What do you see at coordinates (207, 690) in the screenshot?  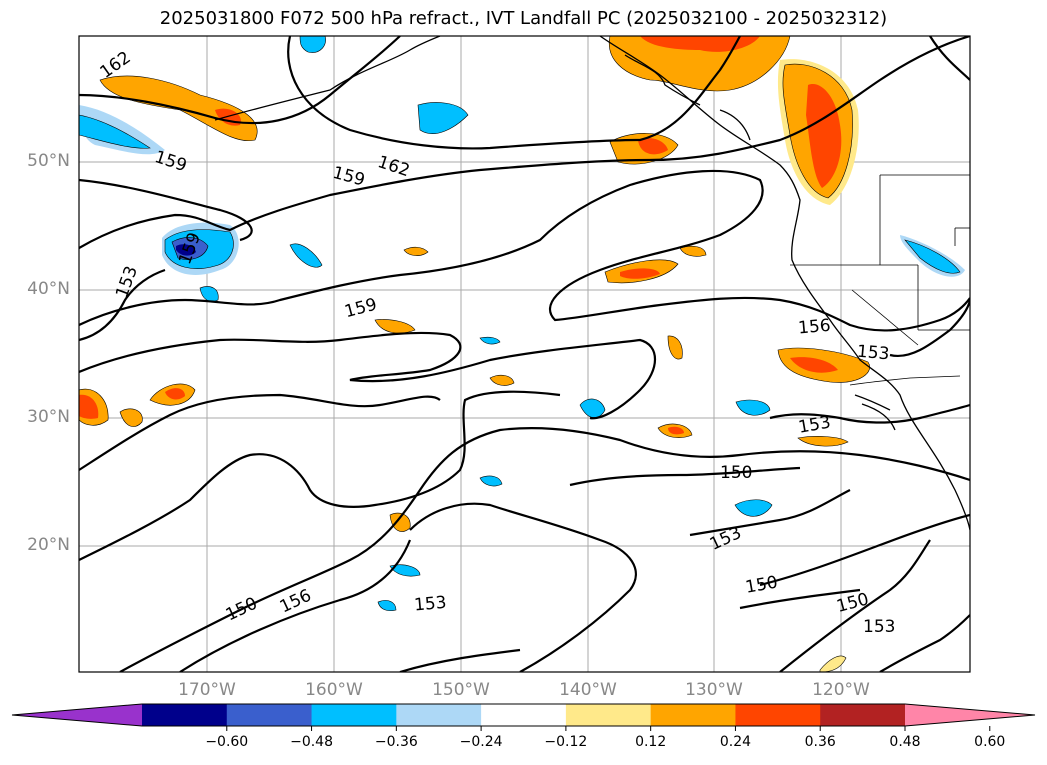 I see `lon-label: 170°W` at bounding box center [207, 690].